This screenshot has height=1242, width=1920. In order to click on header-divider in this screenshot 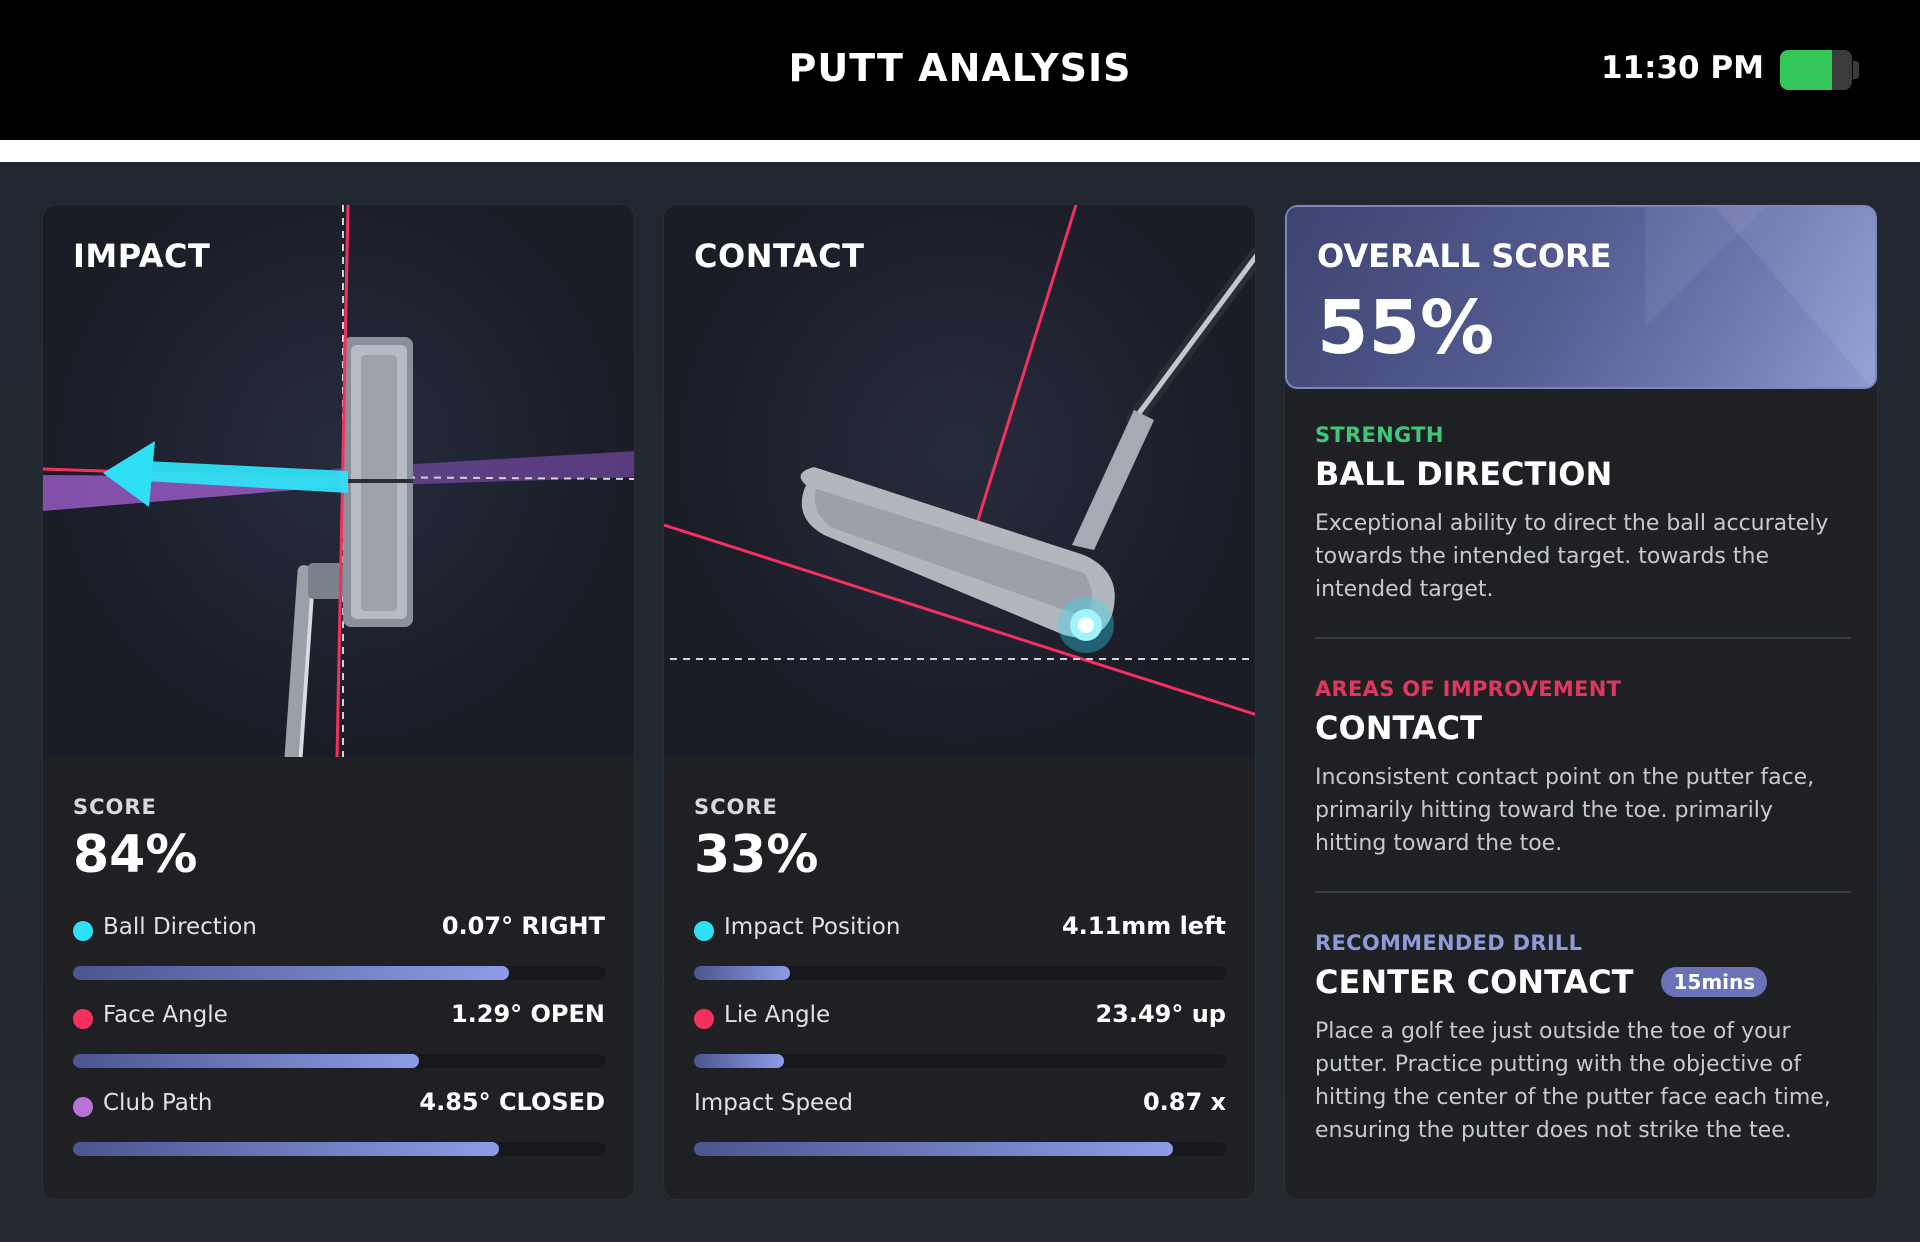, I will do `click(960, 151)`.